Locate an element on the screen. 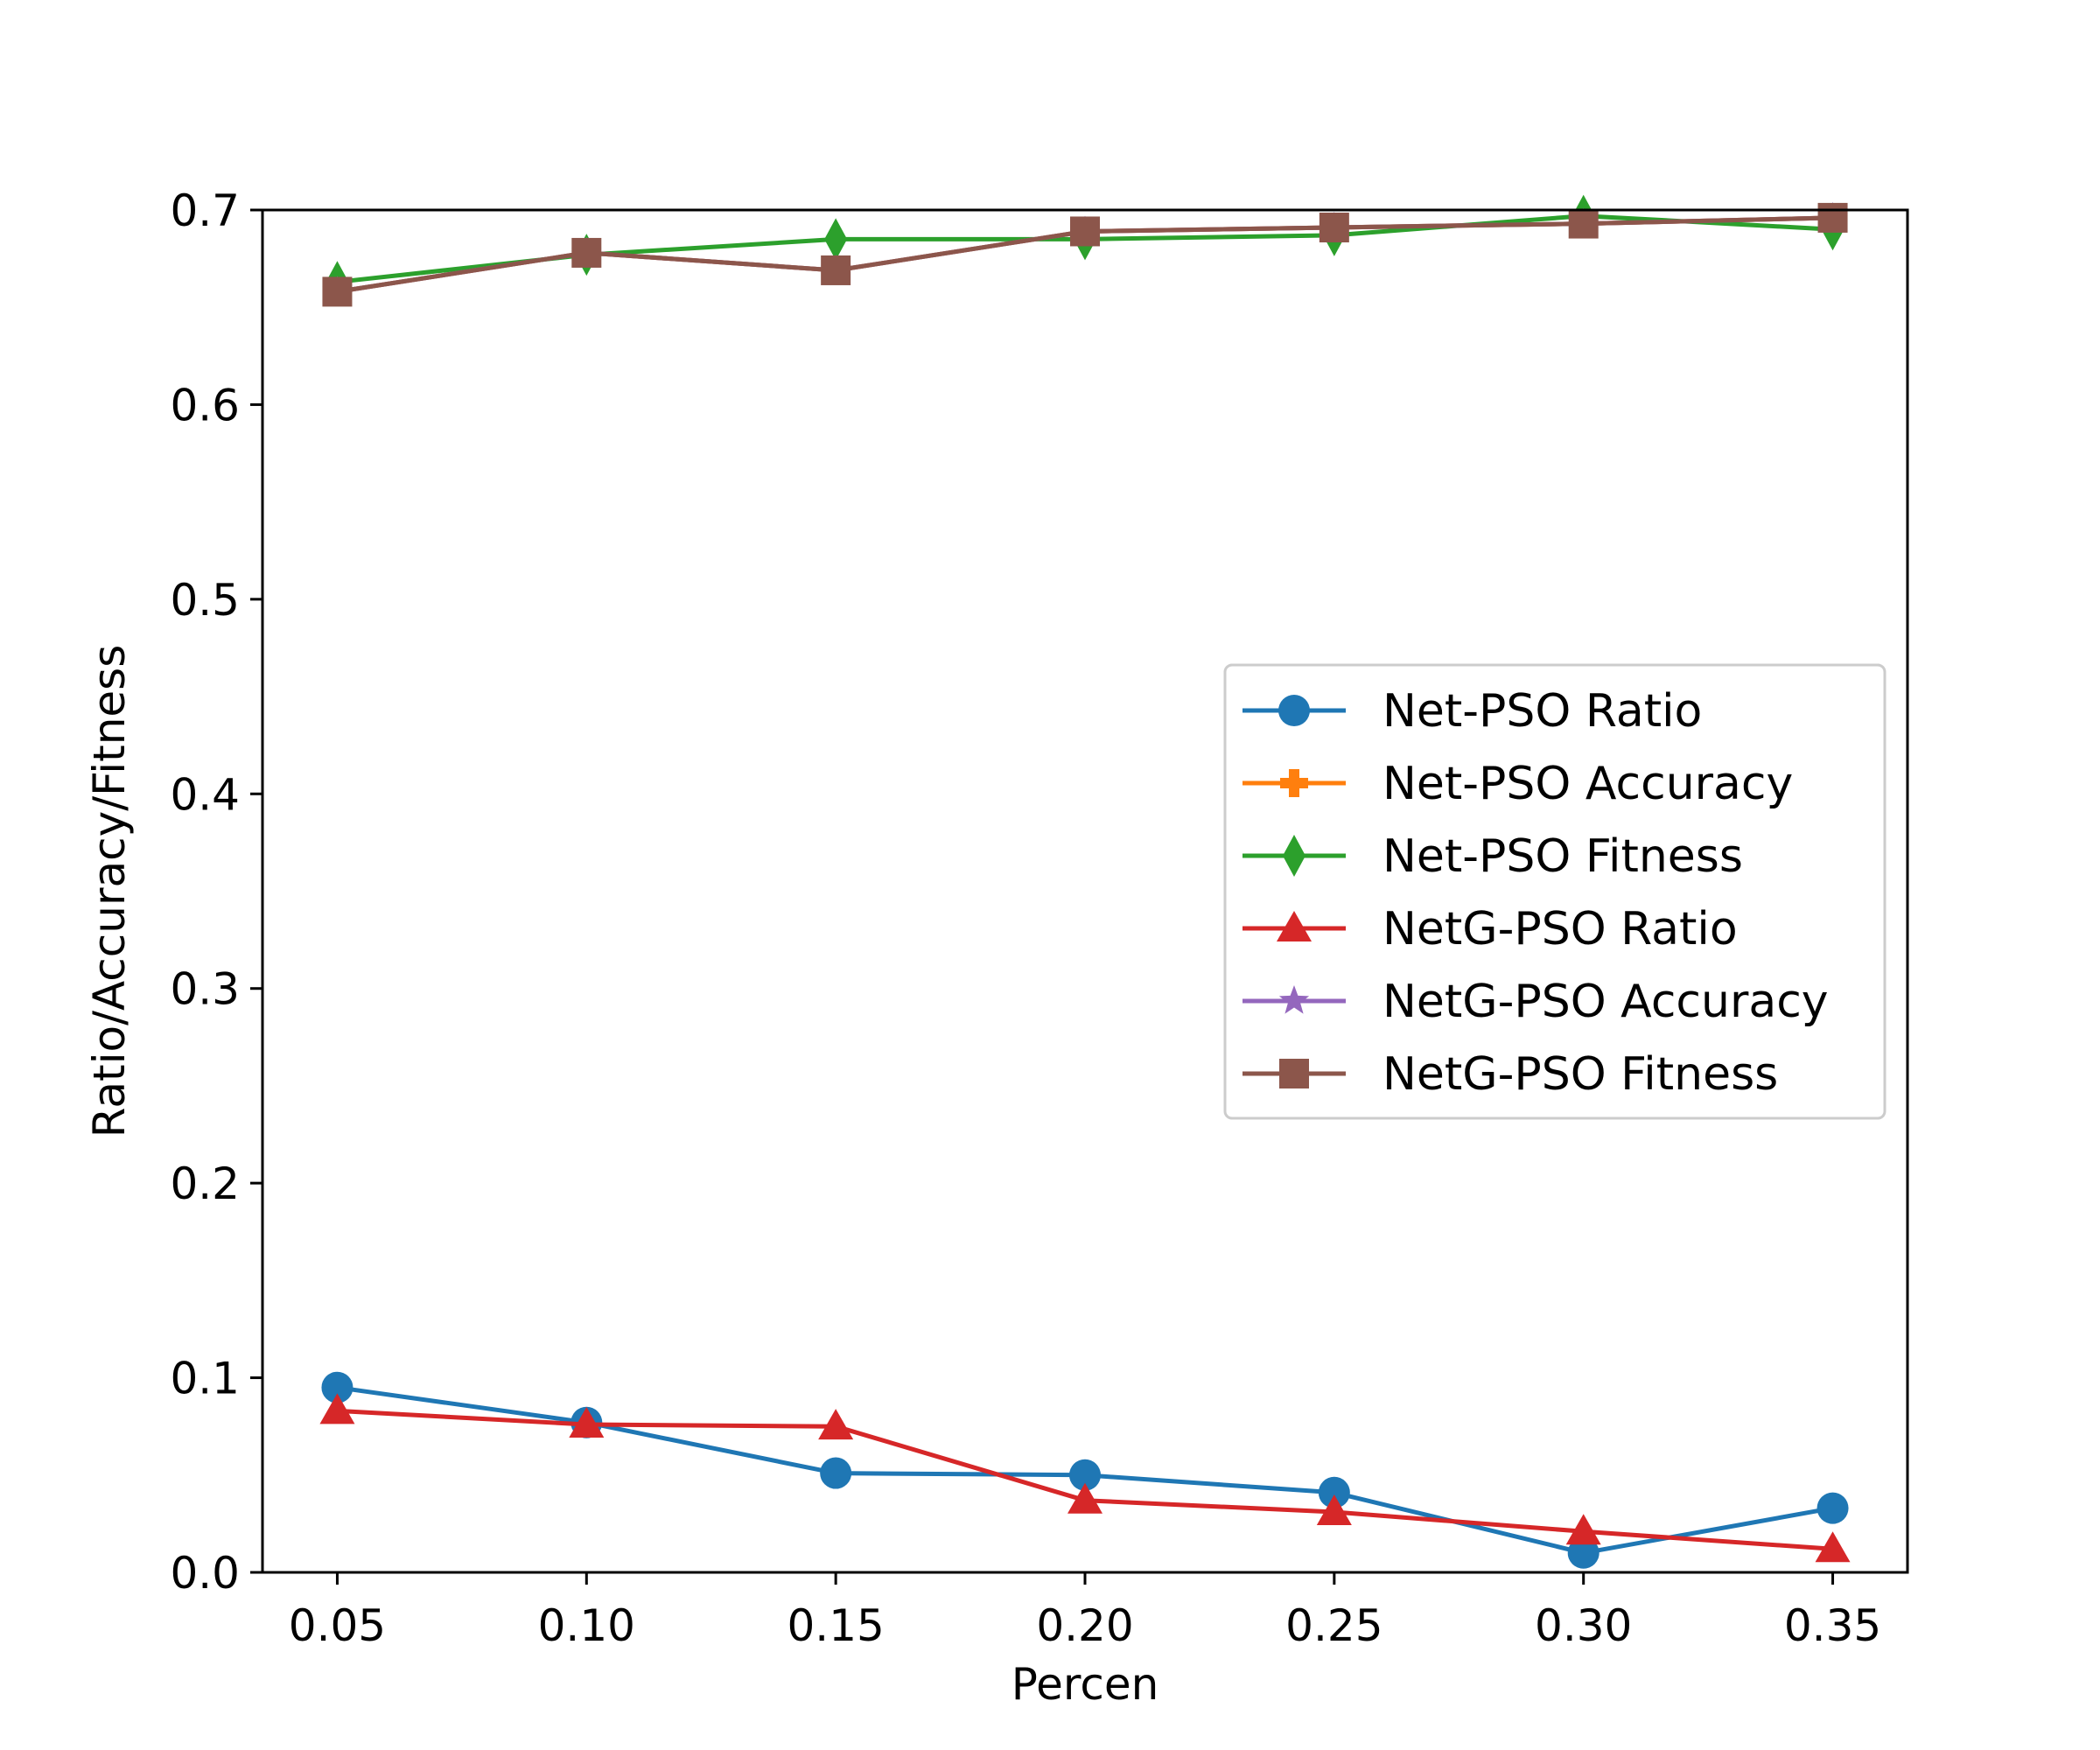  x-tick-label: 0.15 is located at coordinates (835, 1625).